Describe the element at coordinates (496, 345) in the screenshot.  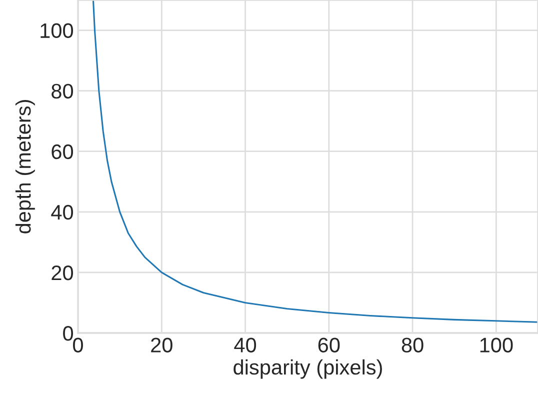
I see `x-tick-label: 100` at that location.